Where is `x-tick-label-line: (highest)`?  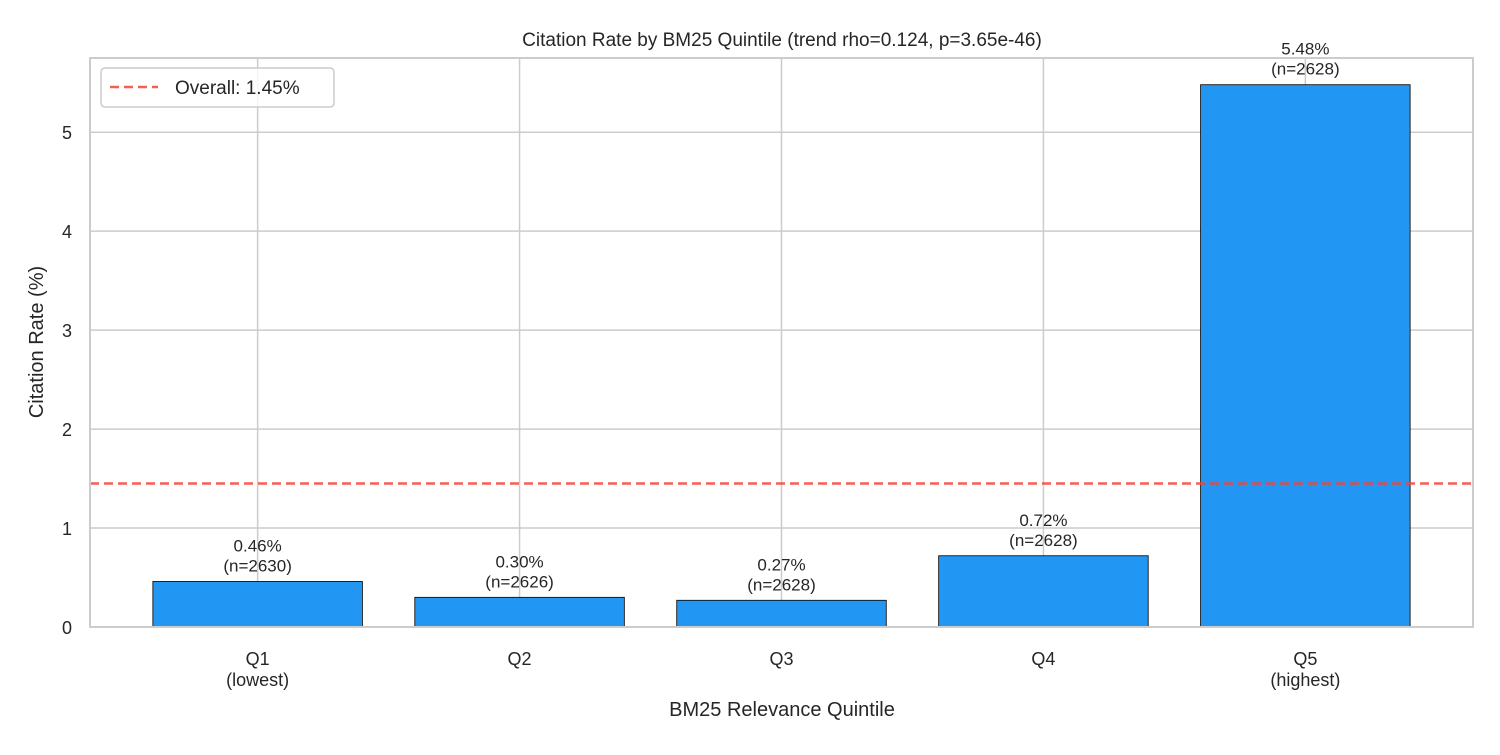 x-tick-label-line: (highest) is located at coordinates (1305, 680).